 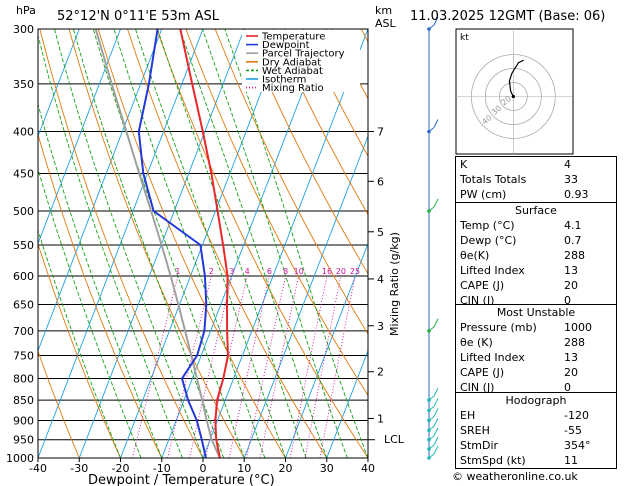 What do you see at coordinates (567, 387) in the screenshot?
I see `most-unstable-value: 0` at bounding box center [567, 387].